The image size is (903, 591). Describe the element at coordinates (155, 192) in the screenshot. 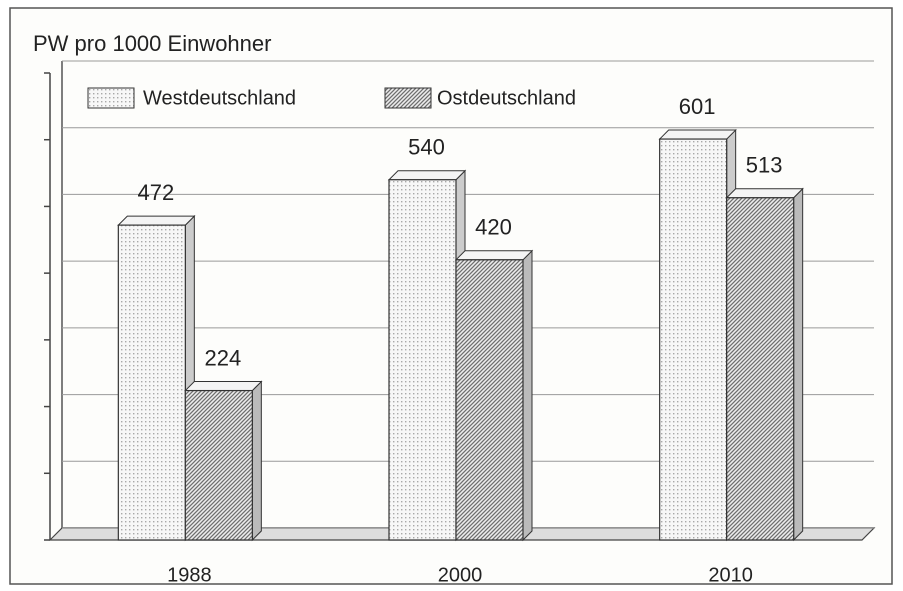

I see `data-label: 472` at that location.